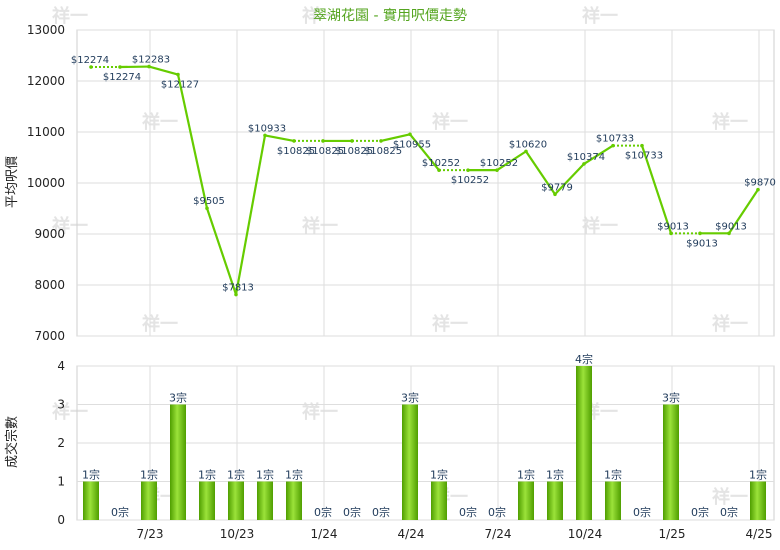  Describe the element at coordinates (61, 366) in the screenshot. I see `volume-y-tick-label: 4` at that location.